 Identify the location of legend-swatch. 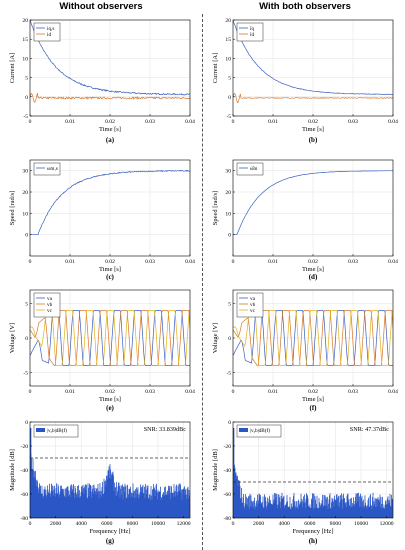
(40, 430).